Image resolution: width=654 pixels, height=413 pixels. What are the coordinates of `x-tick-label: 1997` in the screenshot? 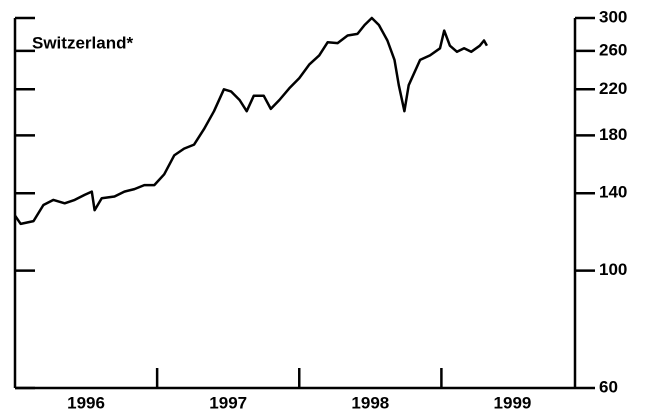 It's located at (228, 402).